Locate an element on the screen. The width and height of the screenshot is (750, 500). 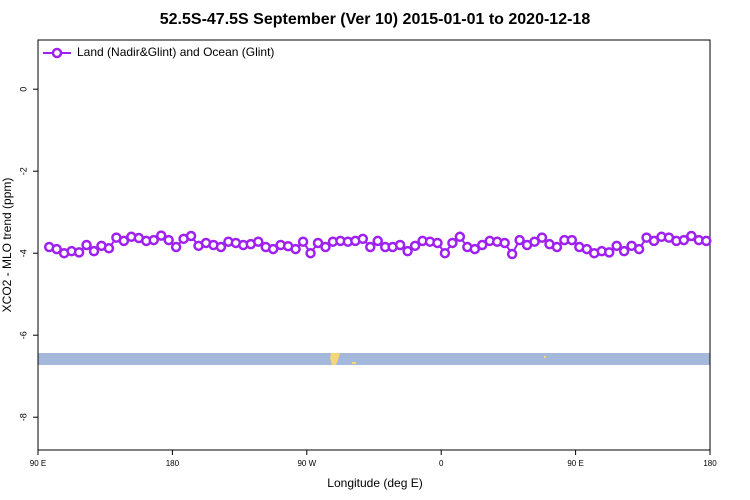
legend-label: Land (Nadir&Glint) and Ocean (Glint) is located at coordinates (175, 52).